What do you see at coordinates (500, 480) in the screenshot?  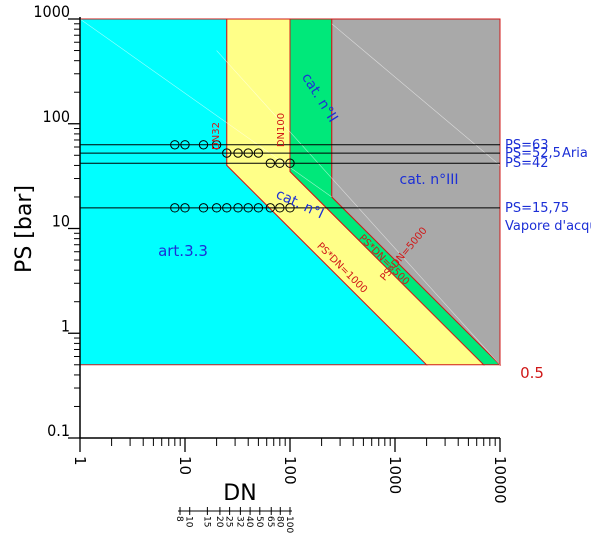 I see `x-tick-label: 10000` at bounding box center [500, 480].